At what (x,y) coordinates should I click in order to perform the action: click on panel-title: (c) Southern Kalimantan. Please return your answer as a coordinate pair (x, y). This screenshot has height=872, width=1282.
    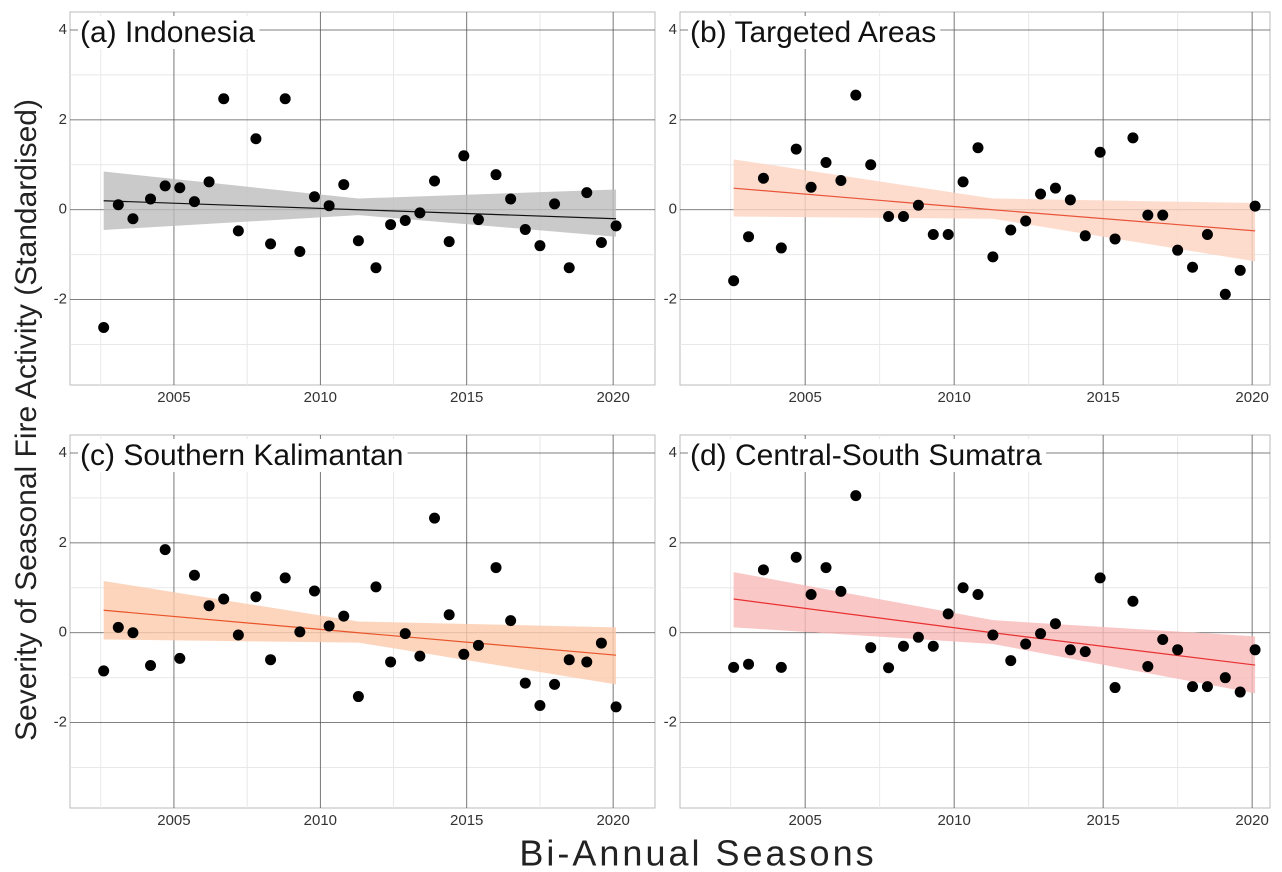
    Looking at the image, I should click on (242, 455).